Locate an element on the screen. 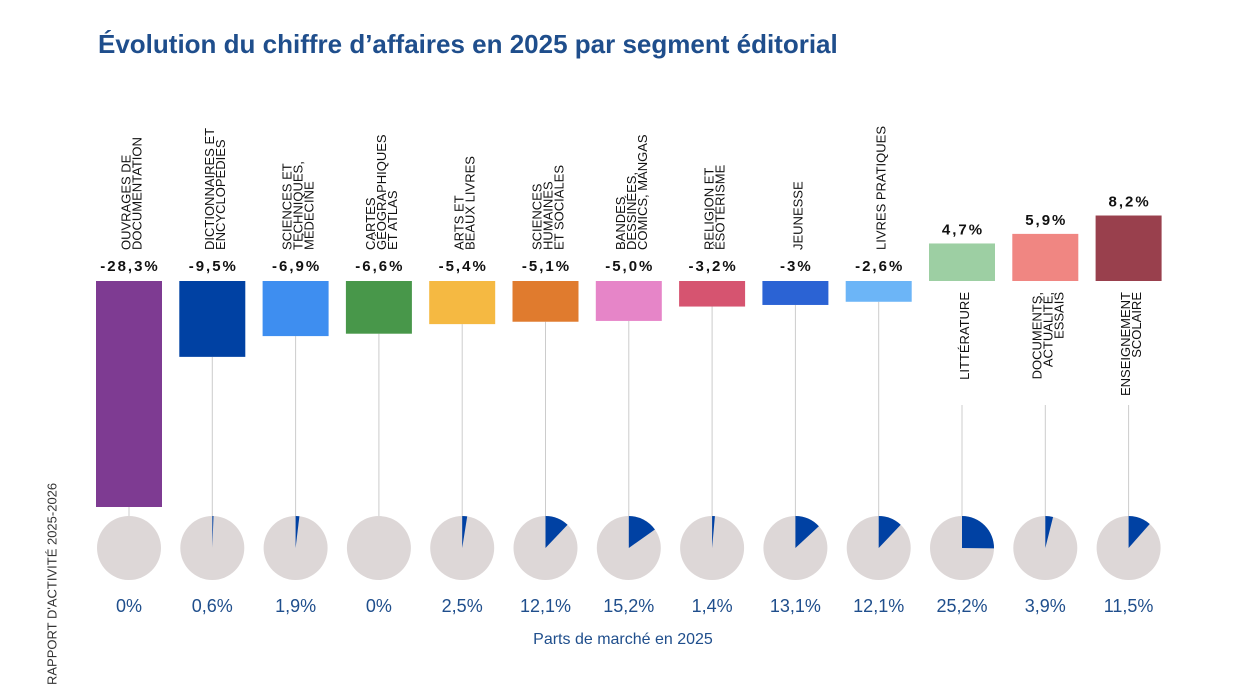 Image resolution: width=1254 pixels, height=691 pixels. category-line: ACTUALITÉ, is located at coordinates (1048, 329).